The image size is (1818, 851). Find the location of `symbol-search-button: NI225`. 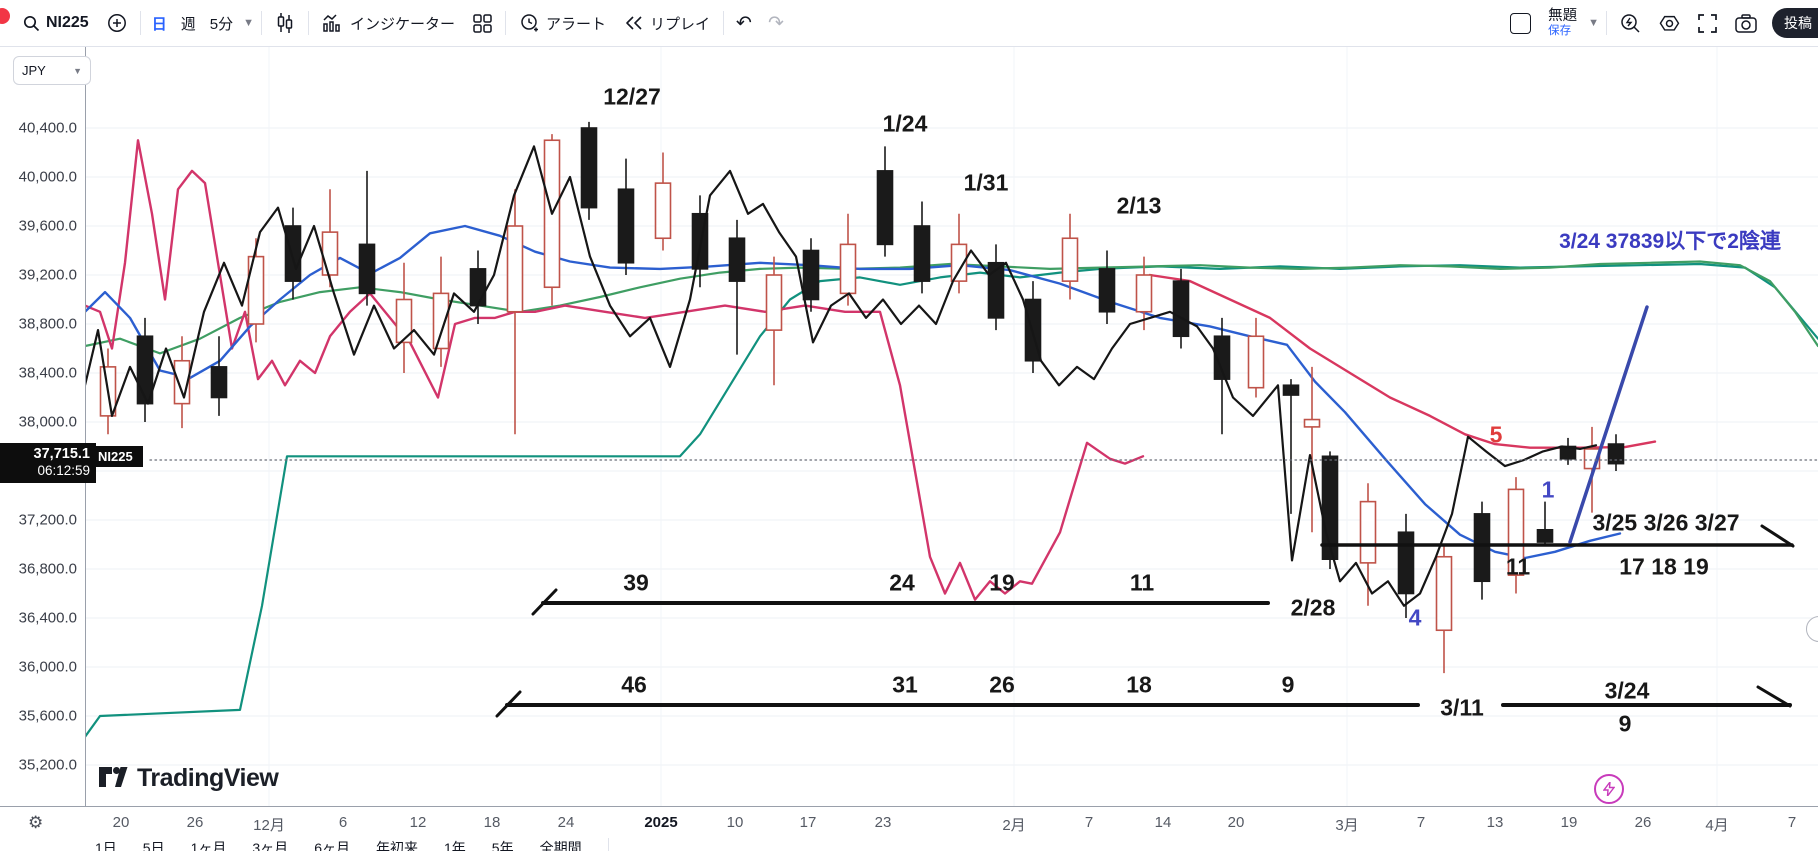

symbol-search-button: NI225 is located at coordinates (56, 23).